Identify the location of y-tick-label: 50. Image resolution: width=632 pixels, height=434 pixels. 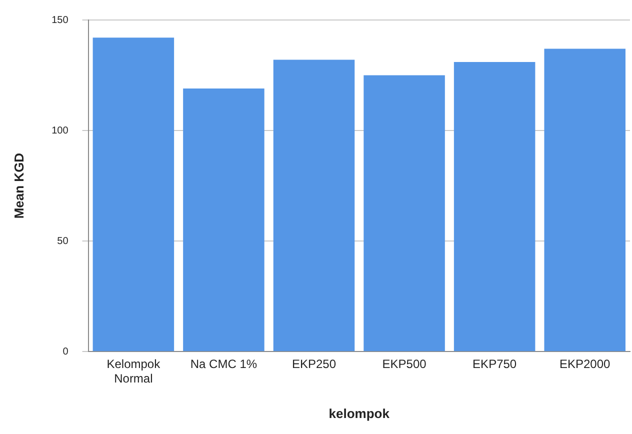
(63, 241).